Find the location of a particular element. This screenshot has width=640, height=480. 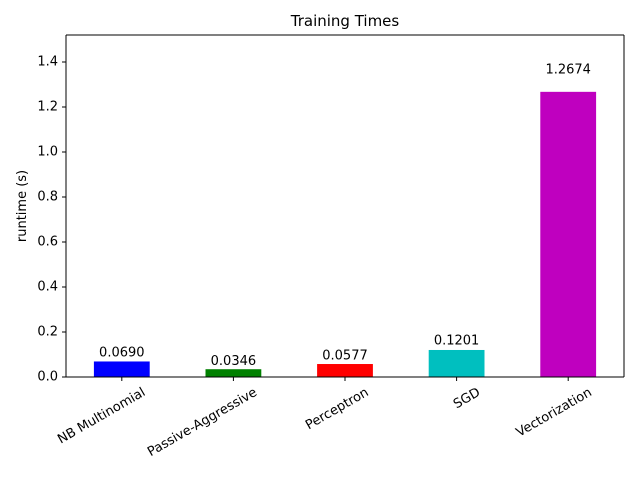

y-tick-label: 1.2 is located at coordinates (47, 107).